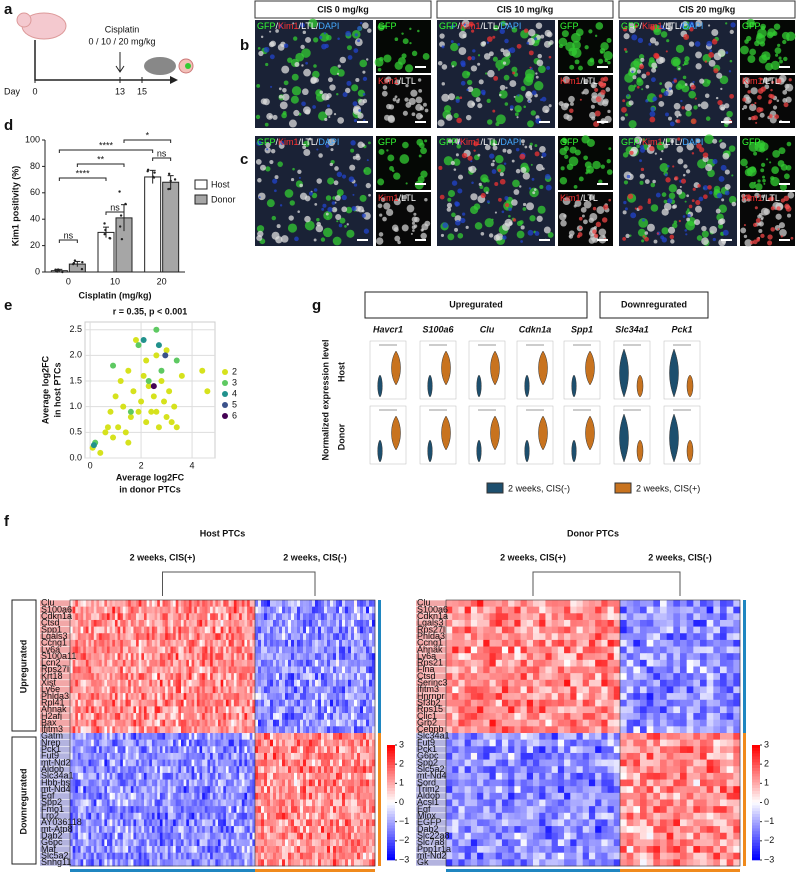 This screenshot has height=875, width=796. Describe the element at coordinates (7, 521) in the screenshot. I see `panel-label: f` at that location.